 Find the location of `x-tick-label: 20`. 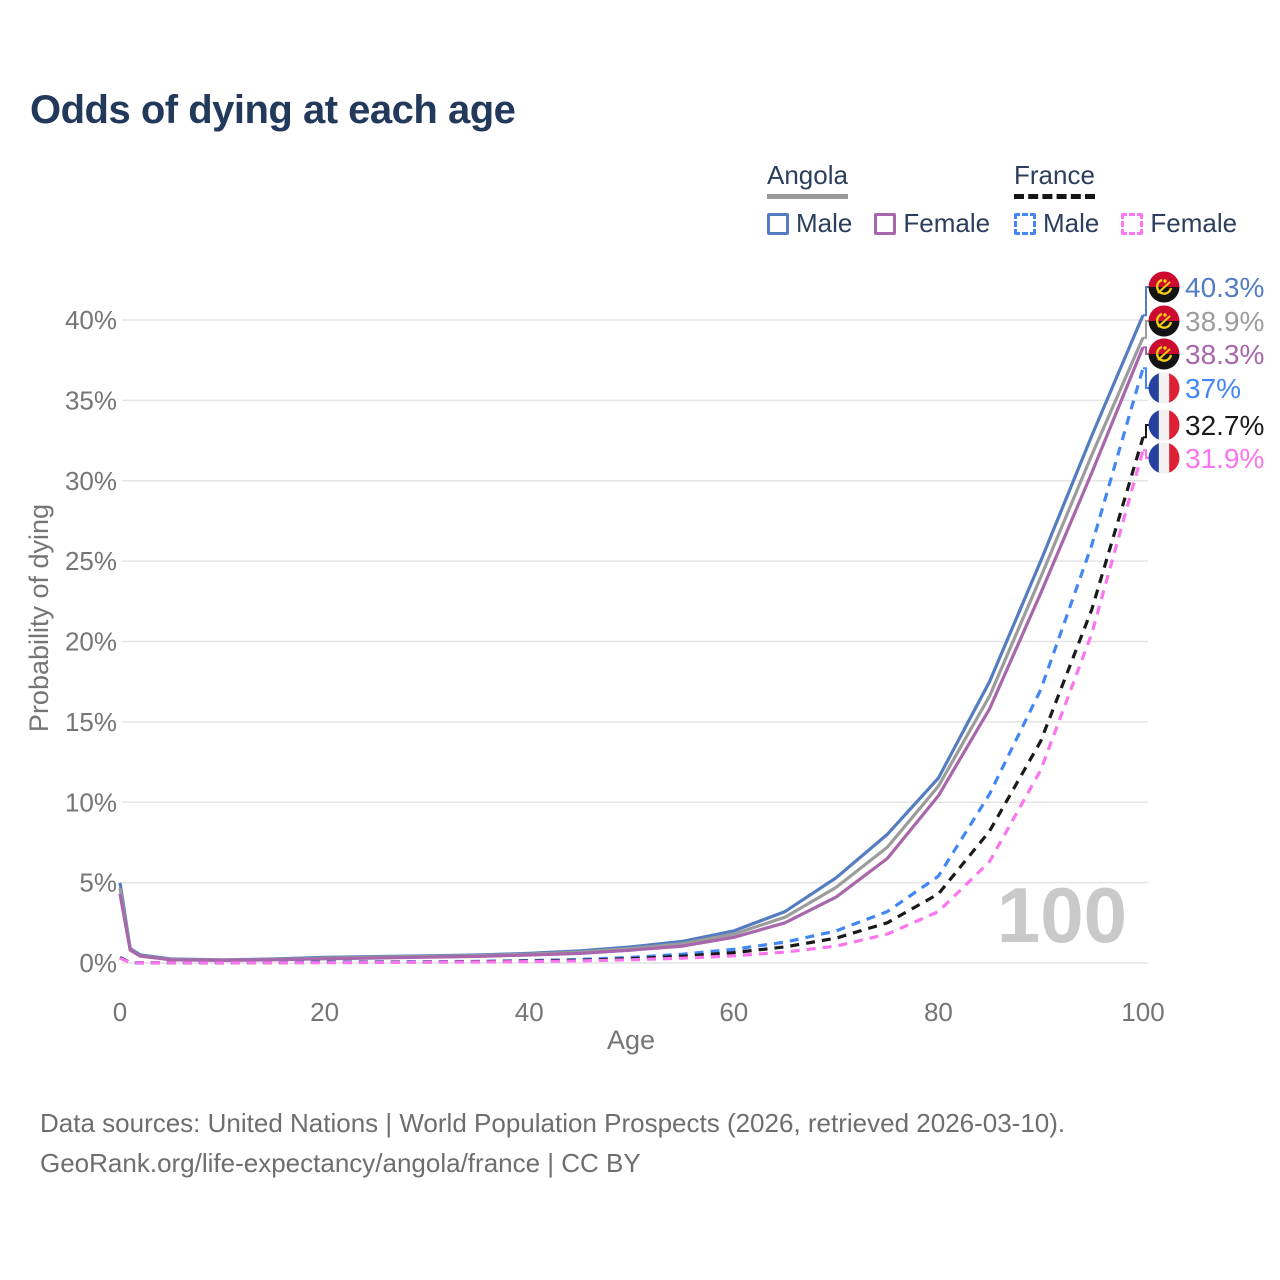

x-tick-label: 20 is located at coordinates (324, 1012).